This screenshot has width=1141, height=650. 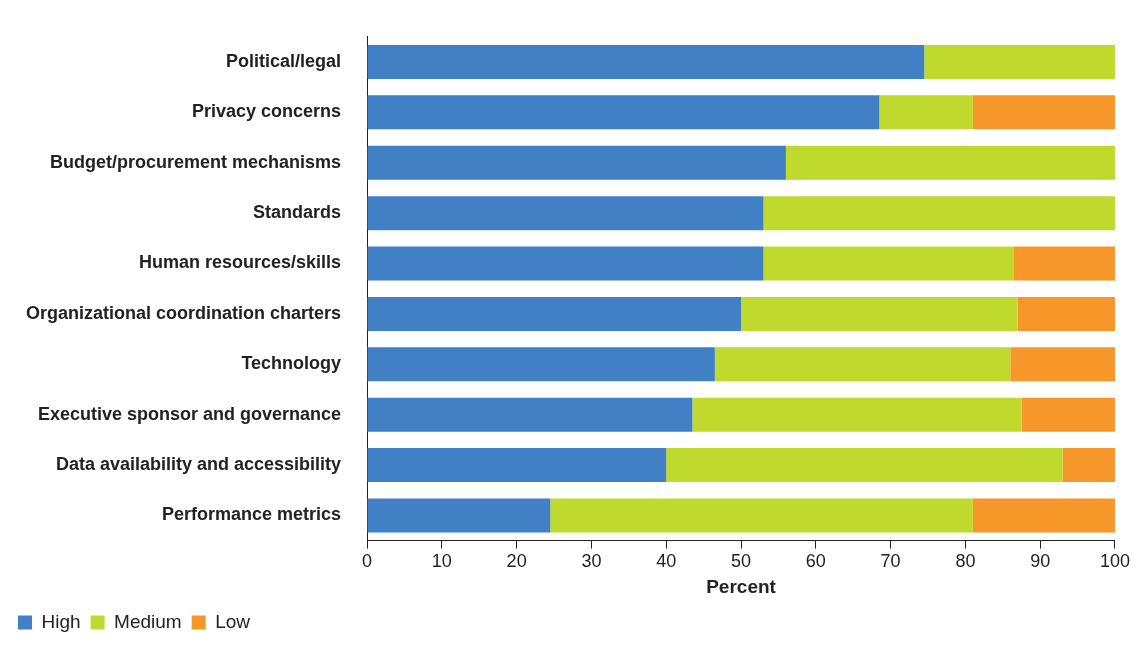 What do you see at coordinates (666, 561) in the screenshot?
I see `x-tick-label: 40` at bounding box center [666, 561].